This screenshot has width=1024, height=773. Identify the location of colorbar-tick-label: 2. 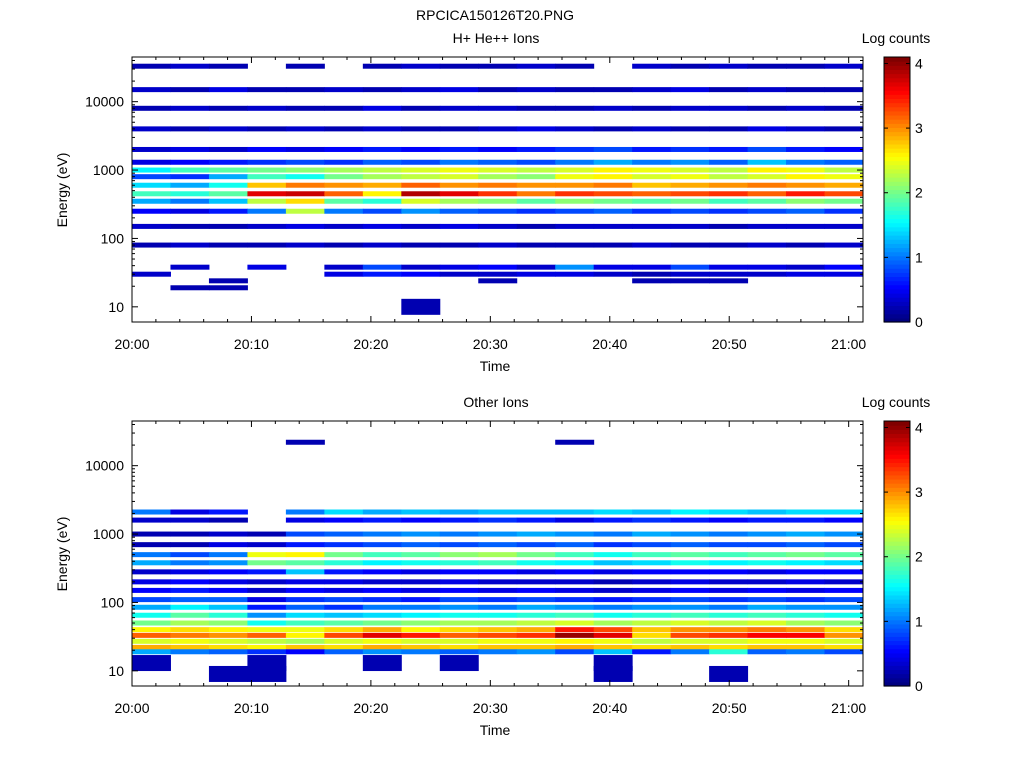
(919, 193).